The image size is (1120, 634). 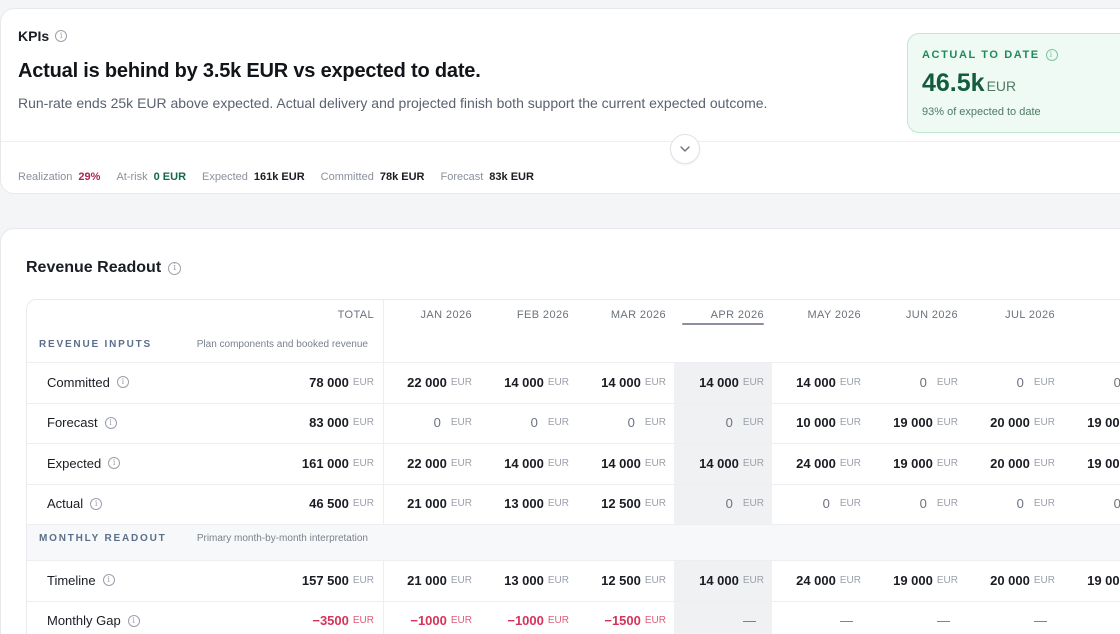 What do you see at coordinates (525, 621) in the screenshot?
I see `cell-number: −1000` at bounding box center [525, 621].